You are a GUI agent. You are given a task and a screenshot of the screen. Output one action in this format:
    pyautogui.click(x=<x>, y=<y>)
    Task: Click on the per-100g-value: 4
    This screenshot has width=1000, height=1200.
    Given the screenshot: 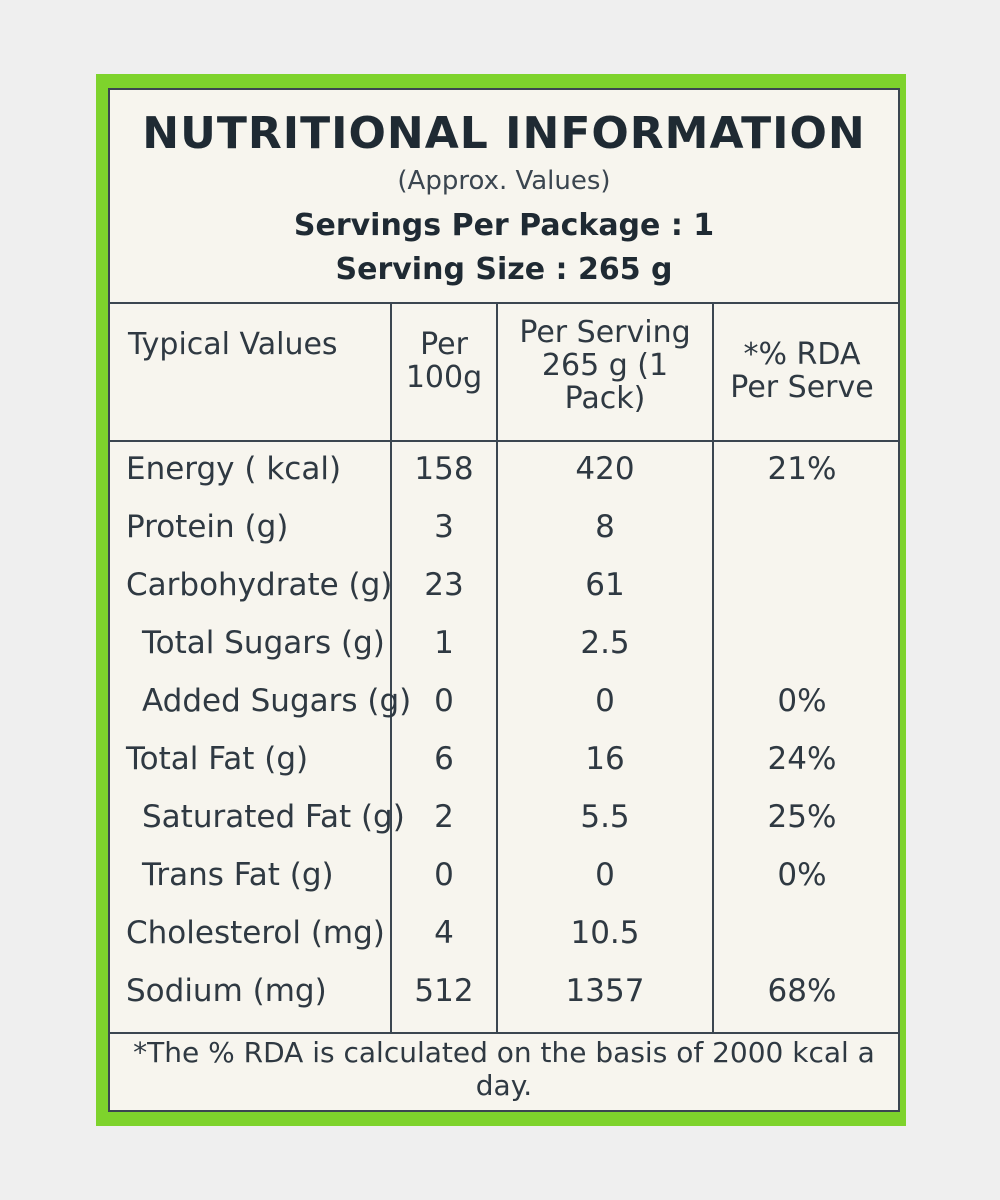 What is the action you would take?
    pyautogui.click(x=444, y=933)
    